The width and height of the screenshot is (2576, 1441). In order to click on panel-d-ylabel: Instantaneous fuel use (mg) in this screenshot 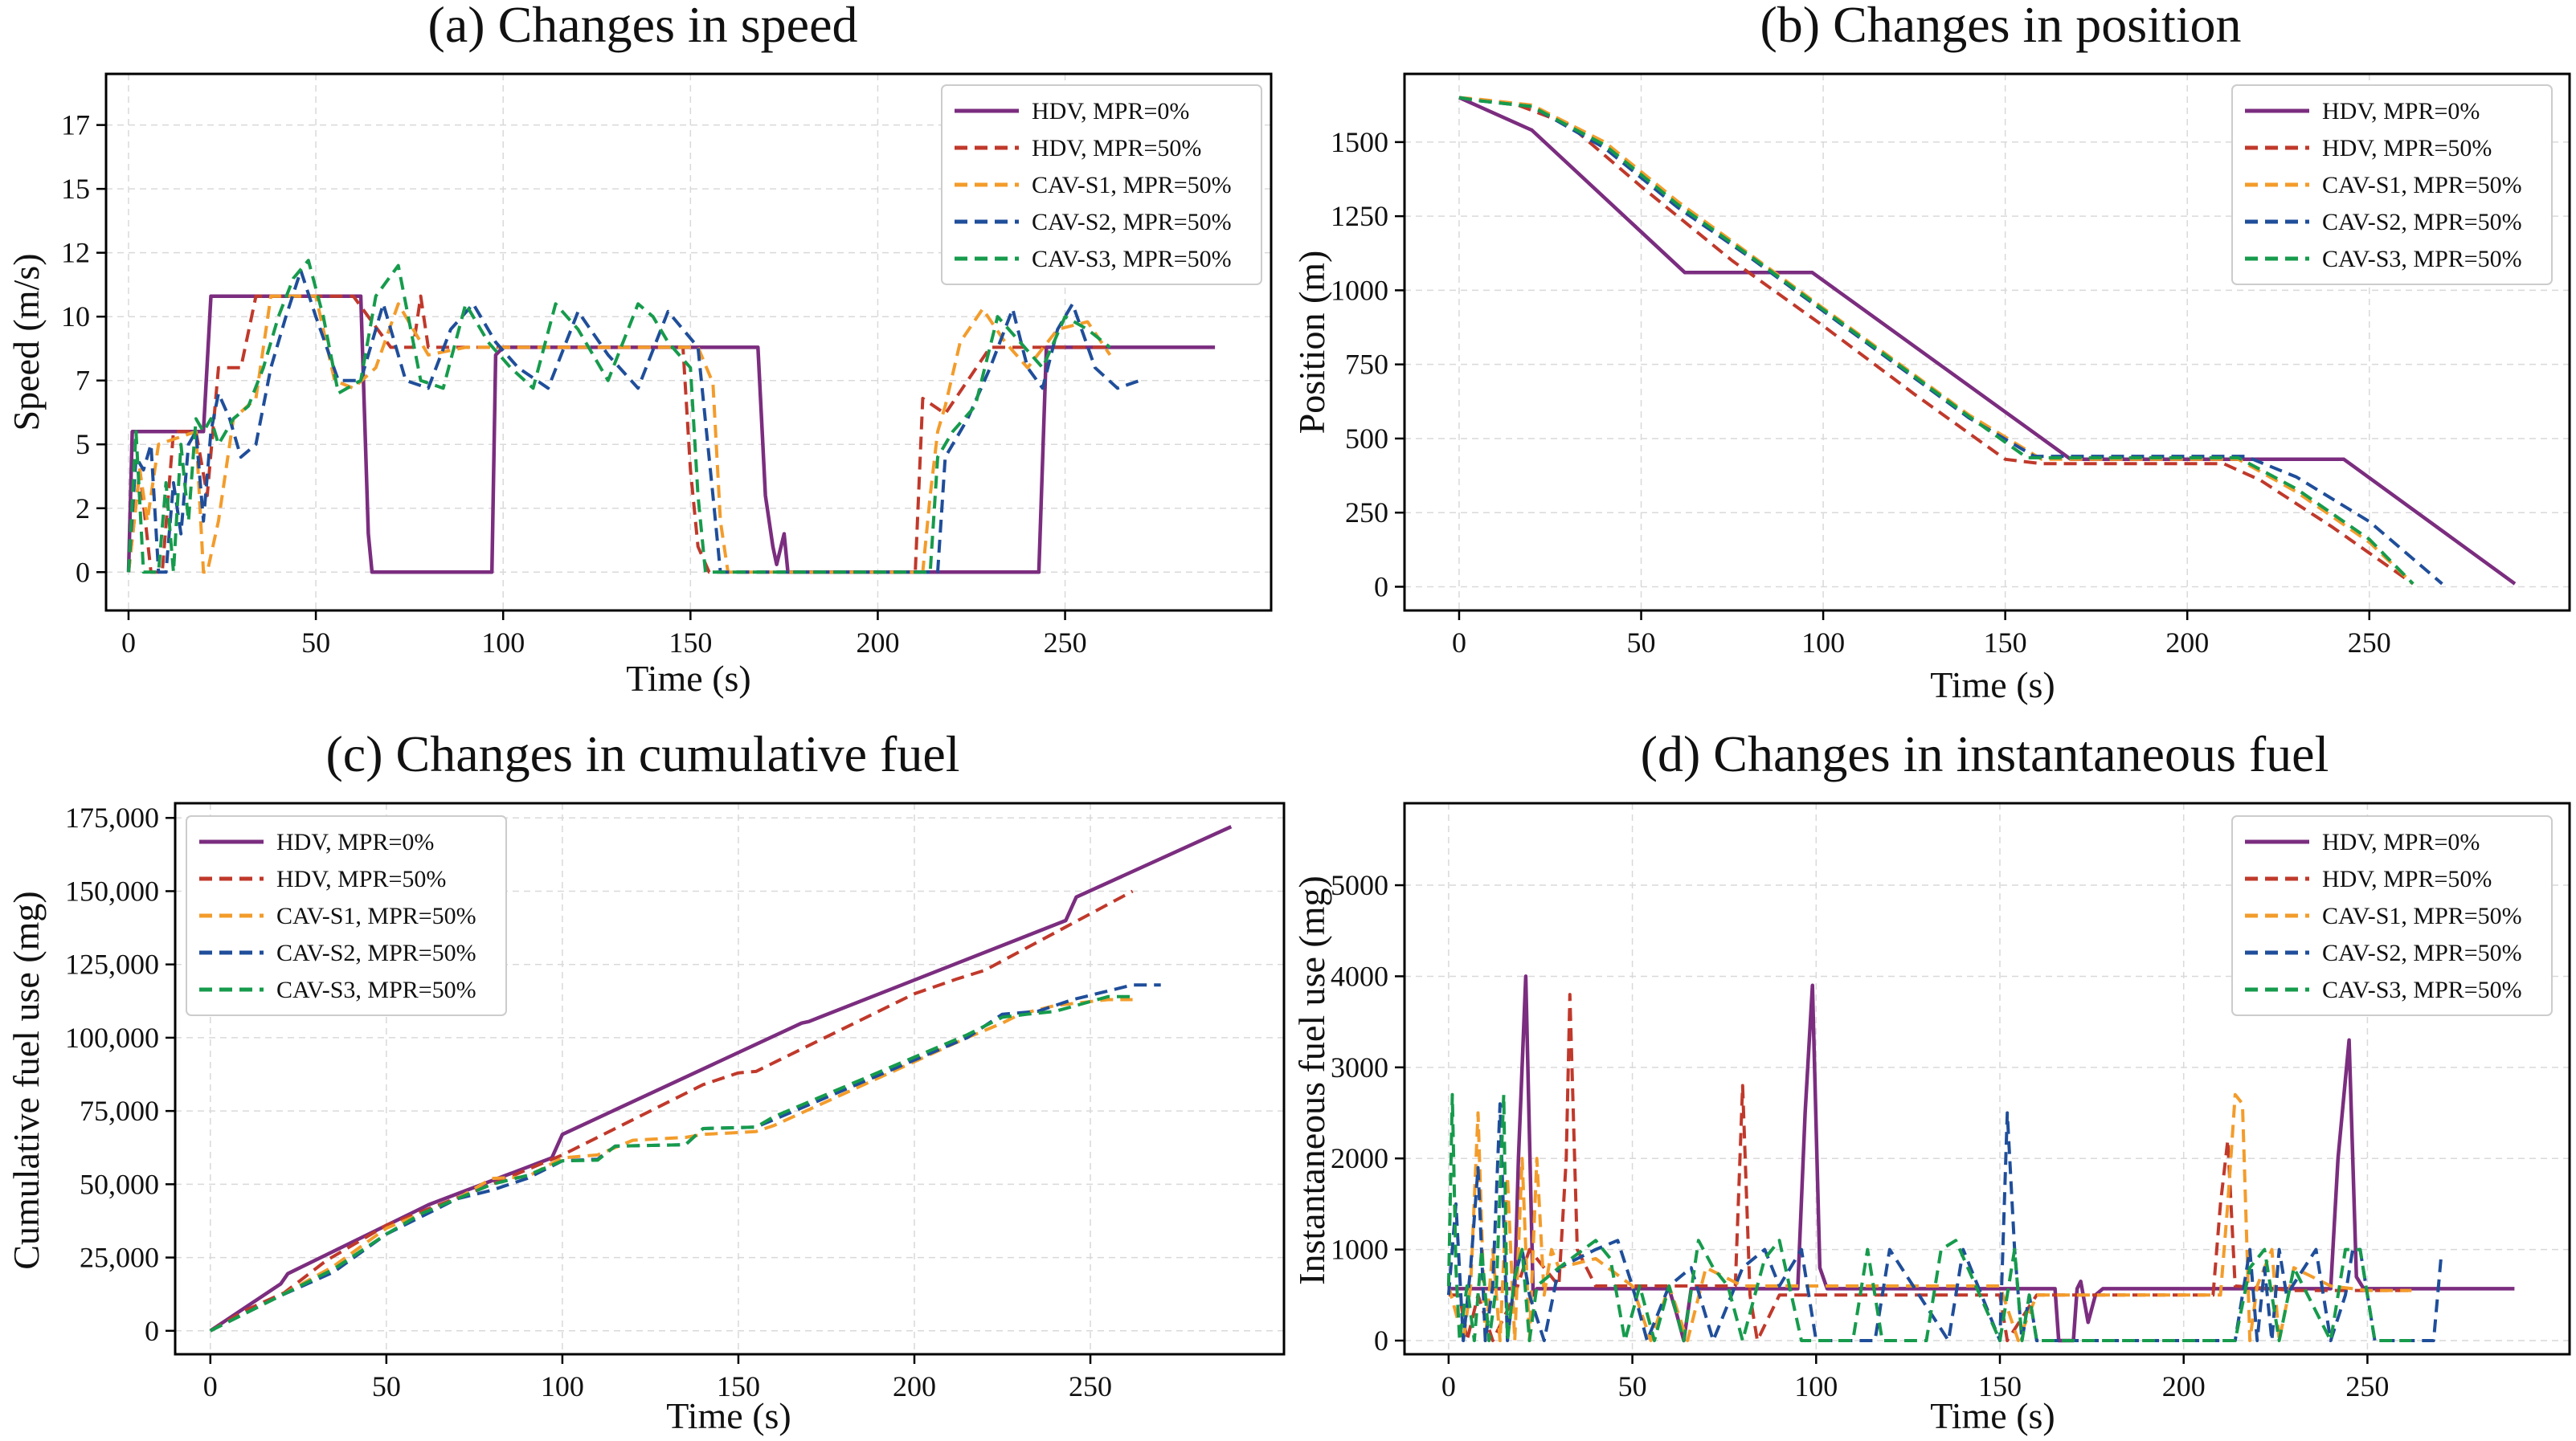, I will do `click(1311, 1080)`.